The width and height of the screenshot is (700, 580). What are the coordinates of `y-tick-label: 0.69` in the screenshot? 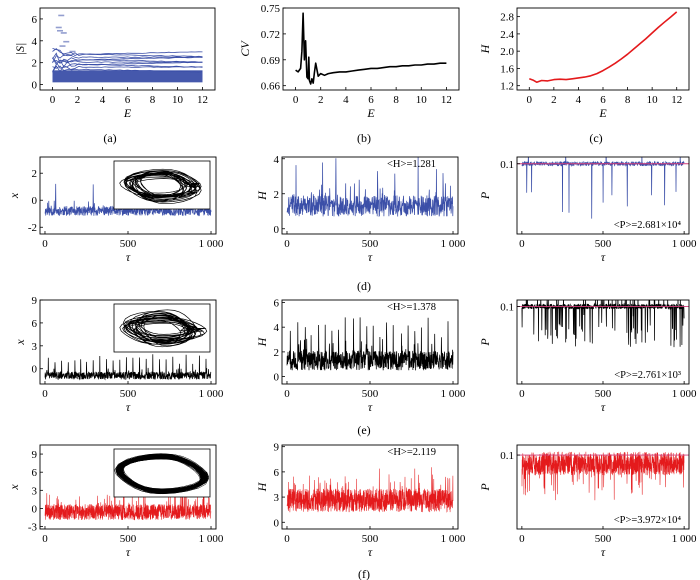 It's located at (271, 61).